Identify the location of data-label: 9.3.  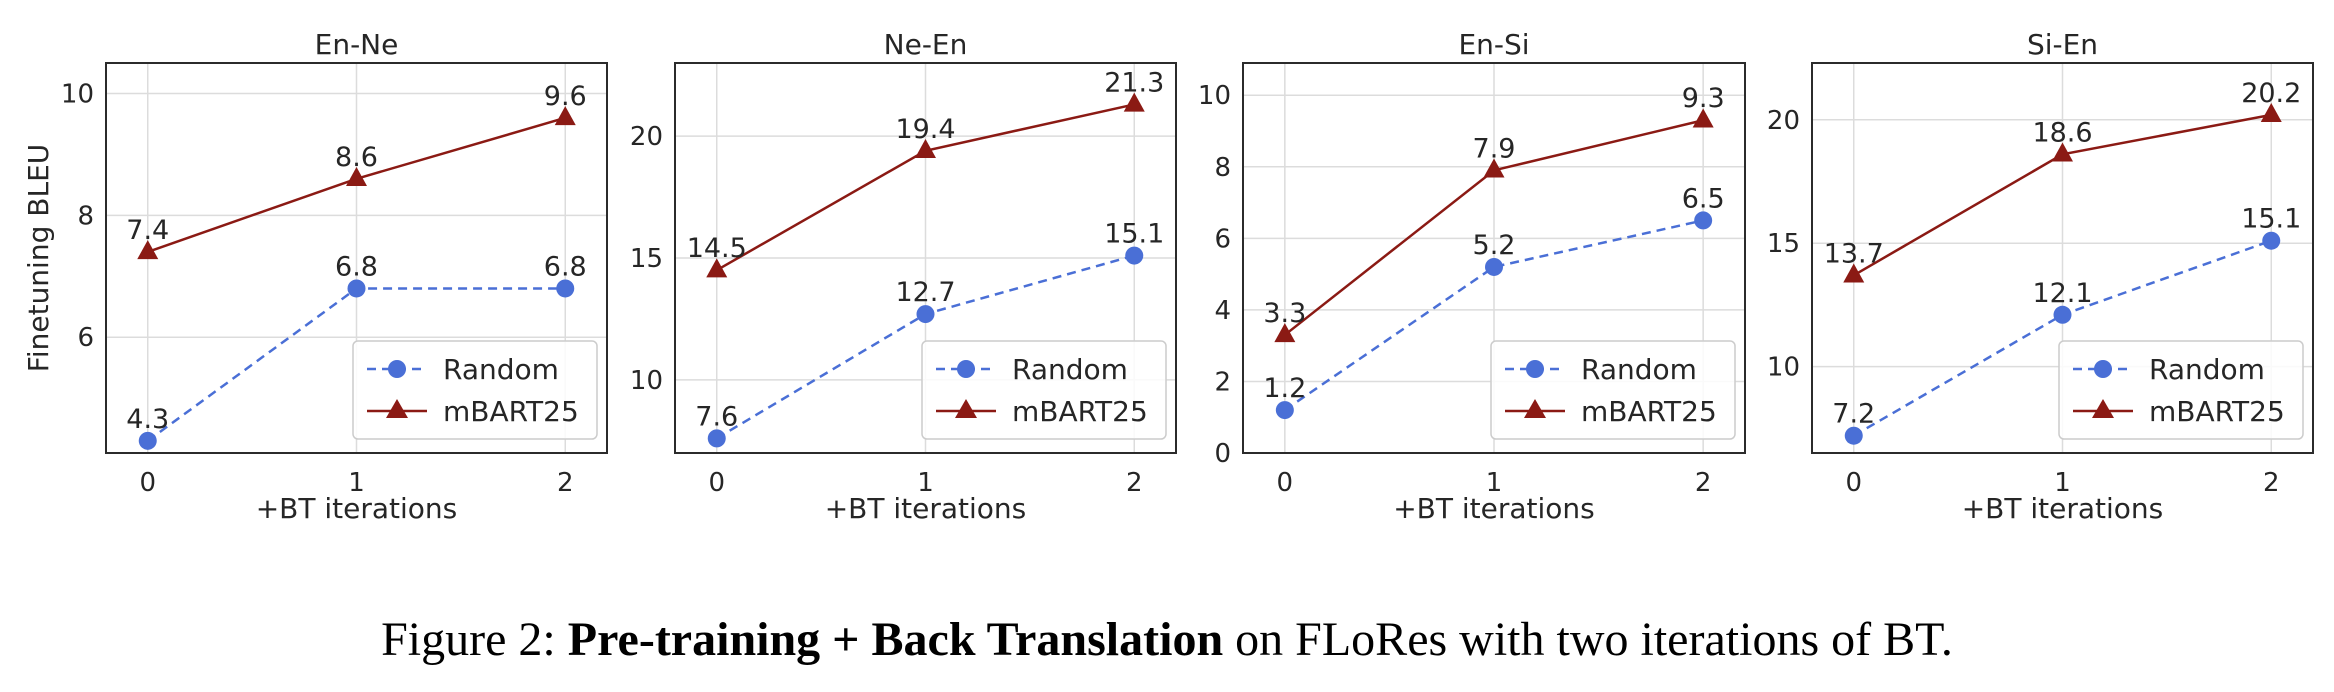
(1703, 98).